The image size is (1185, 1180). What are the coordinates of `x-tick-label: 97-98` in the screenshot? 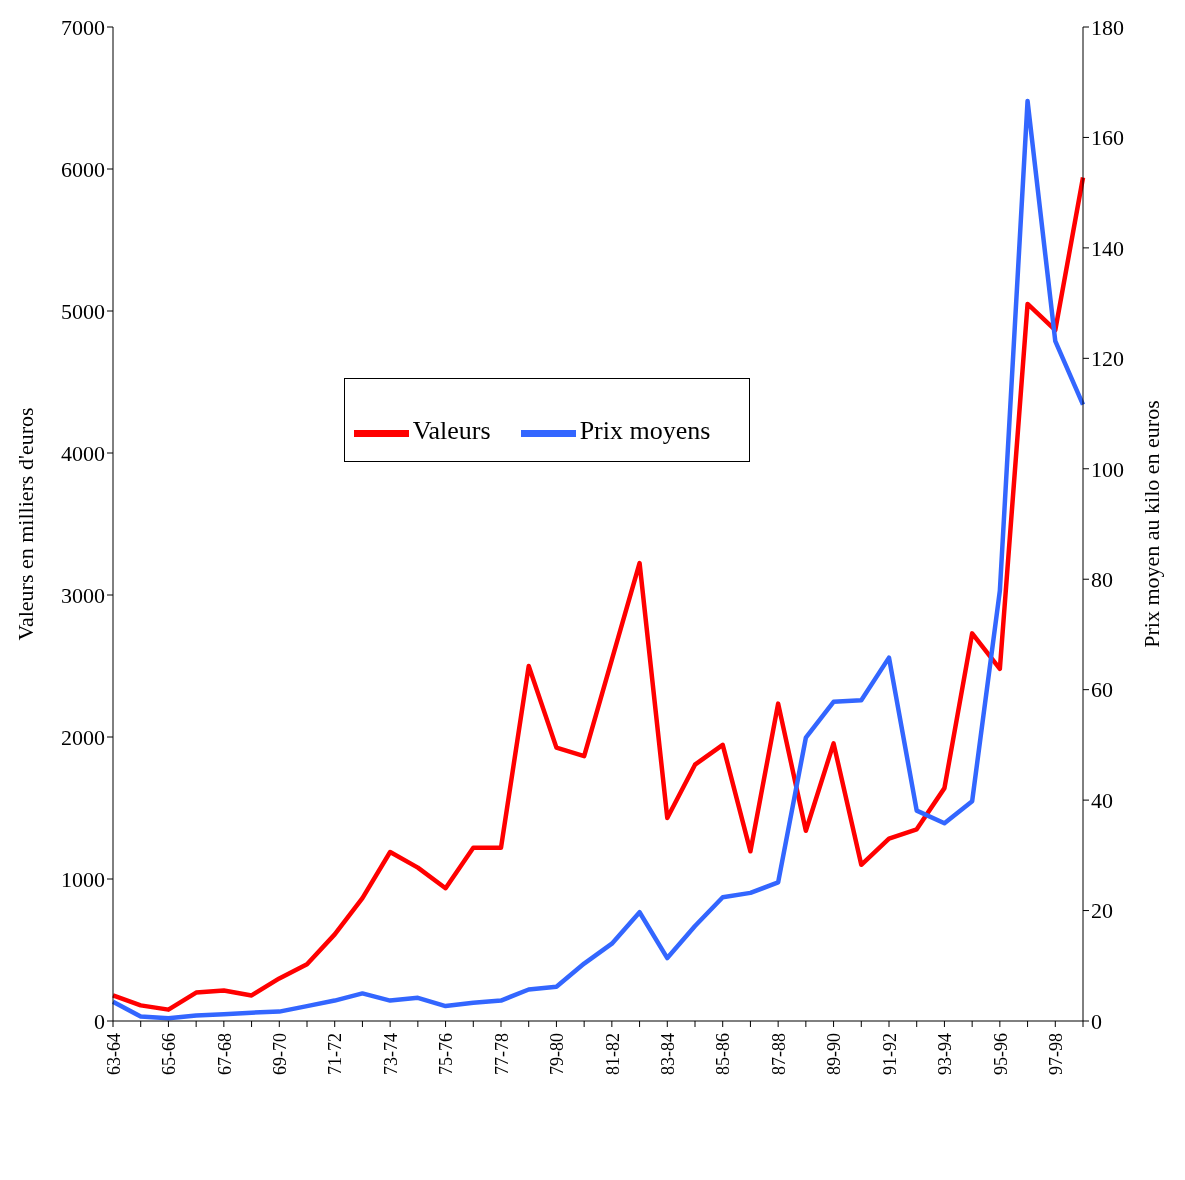 It's located at (1056, 1054).